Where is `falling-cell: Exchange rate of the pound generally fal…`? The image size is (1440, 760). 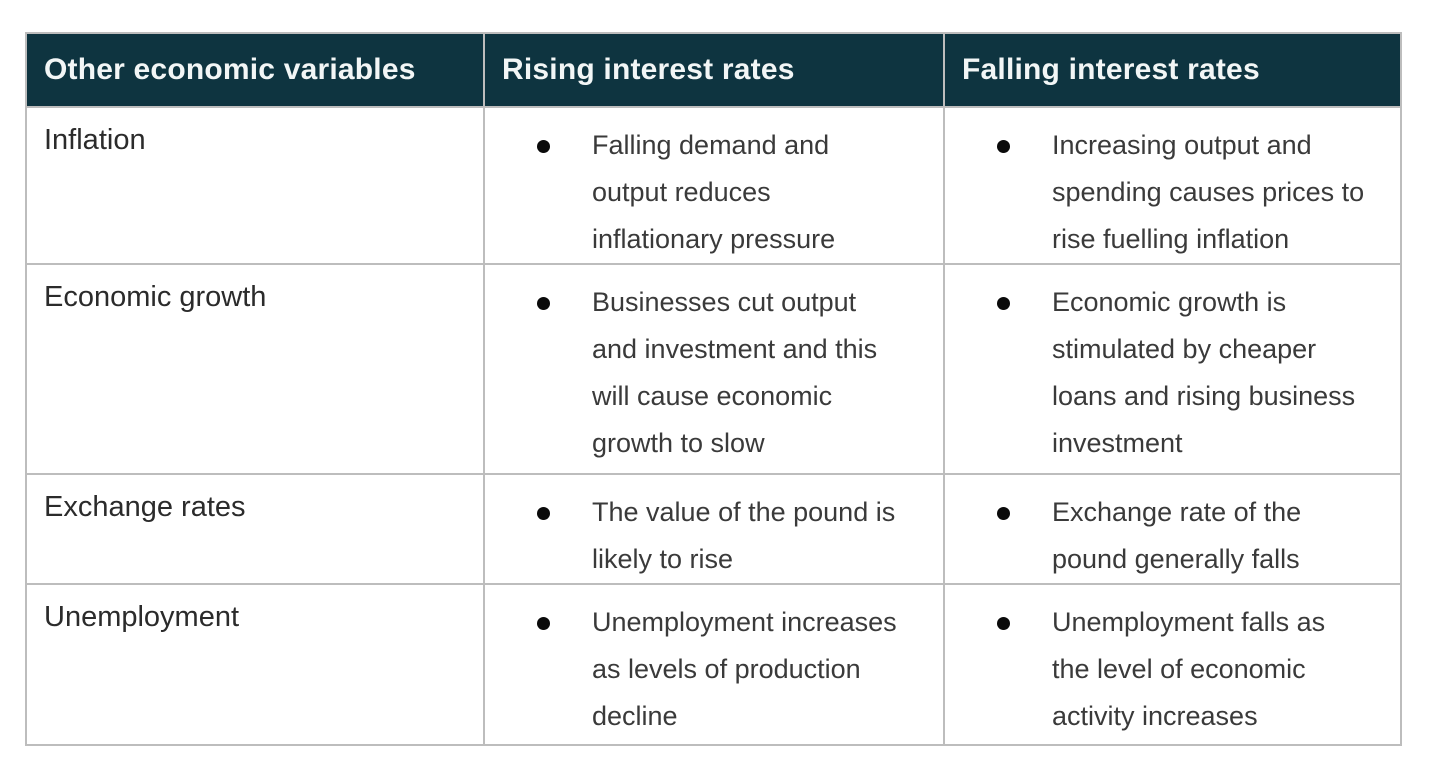 falling-cell: Exchange rate of the pound generally fal… is located at coordinates (1172, 529).